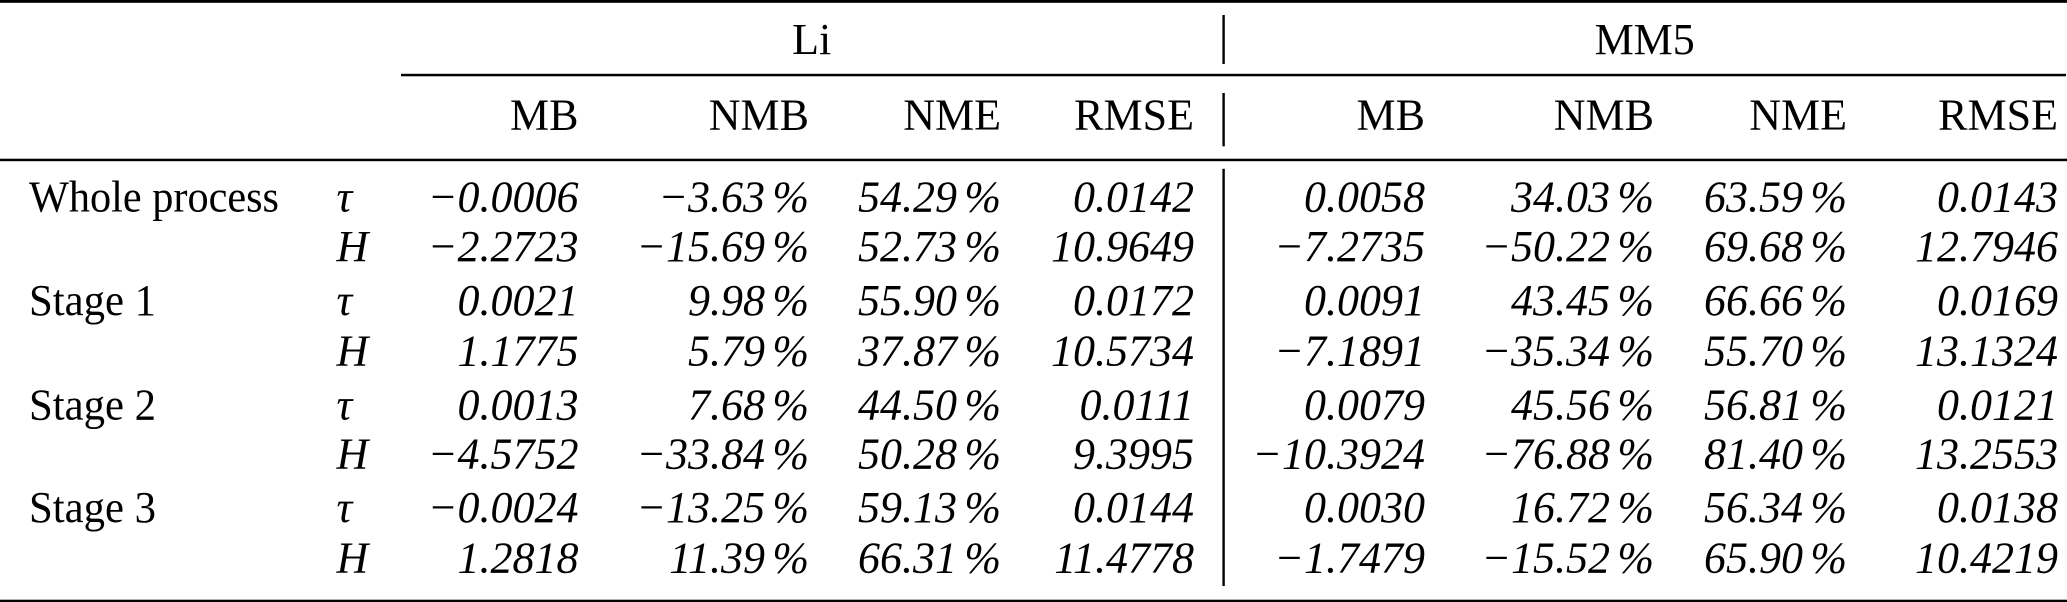  Describe the element at coordinates (929, 351) in the screenshot. I see `svg-text: 37.87%` at that location.